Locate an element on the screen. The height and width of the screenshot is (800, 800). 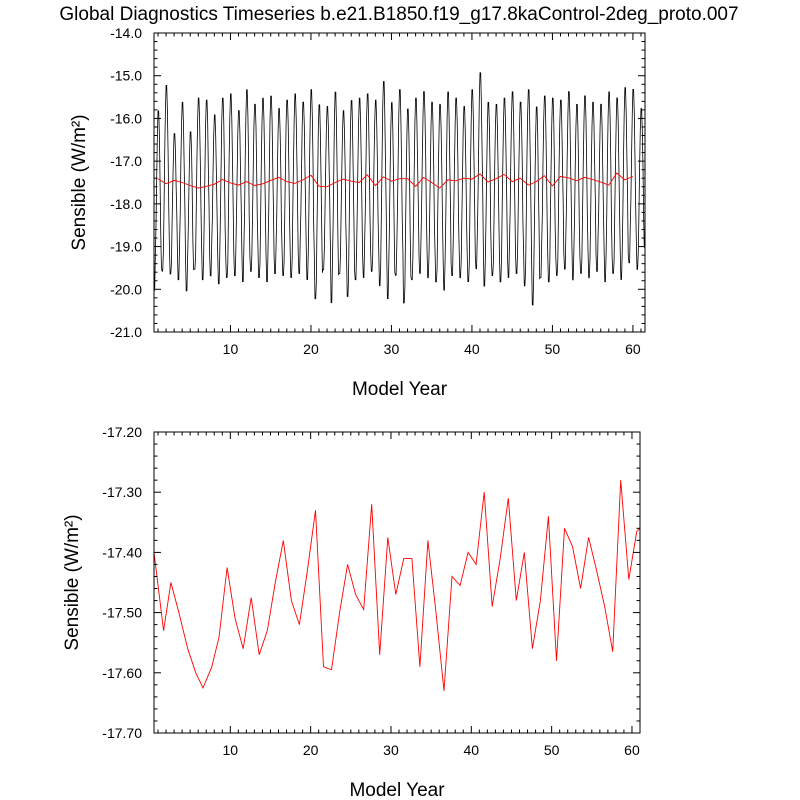
y-tick-label: -15.0 is located at coordinates (126, 76).